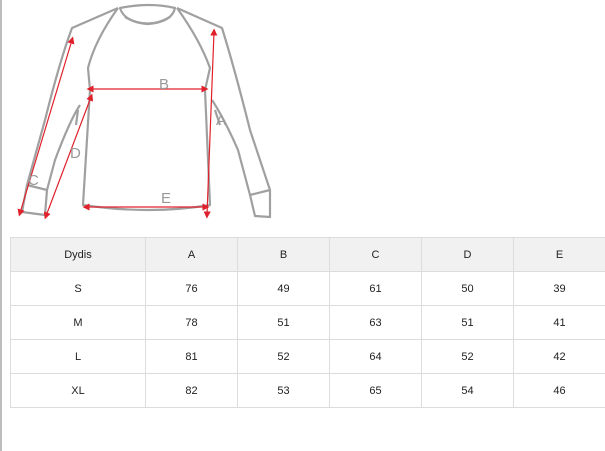 Image resolution: width=605 pixels, height=451 pixels. Describe the element at coordinates (210, 123) in the screenshot. I see `arrow-a` at that location.